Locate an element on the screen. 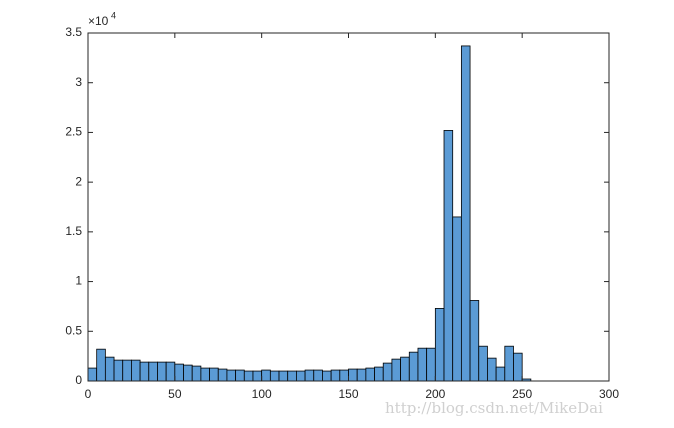 This screenshot has width=674, height=428. x-tick-label: 300 is located at coordinates (609, 394).